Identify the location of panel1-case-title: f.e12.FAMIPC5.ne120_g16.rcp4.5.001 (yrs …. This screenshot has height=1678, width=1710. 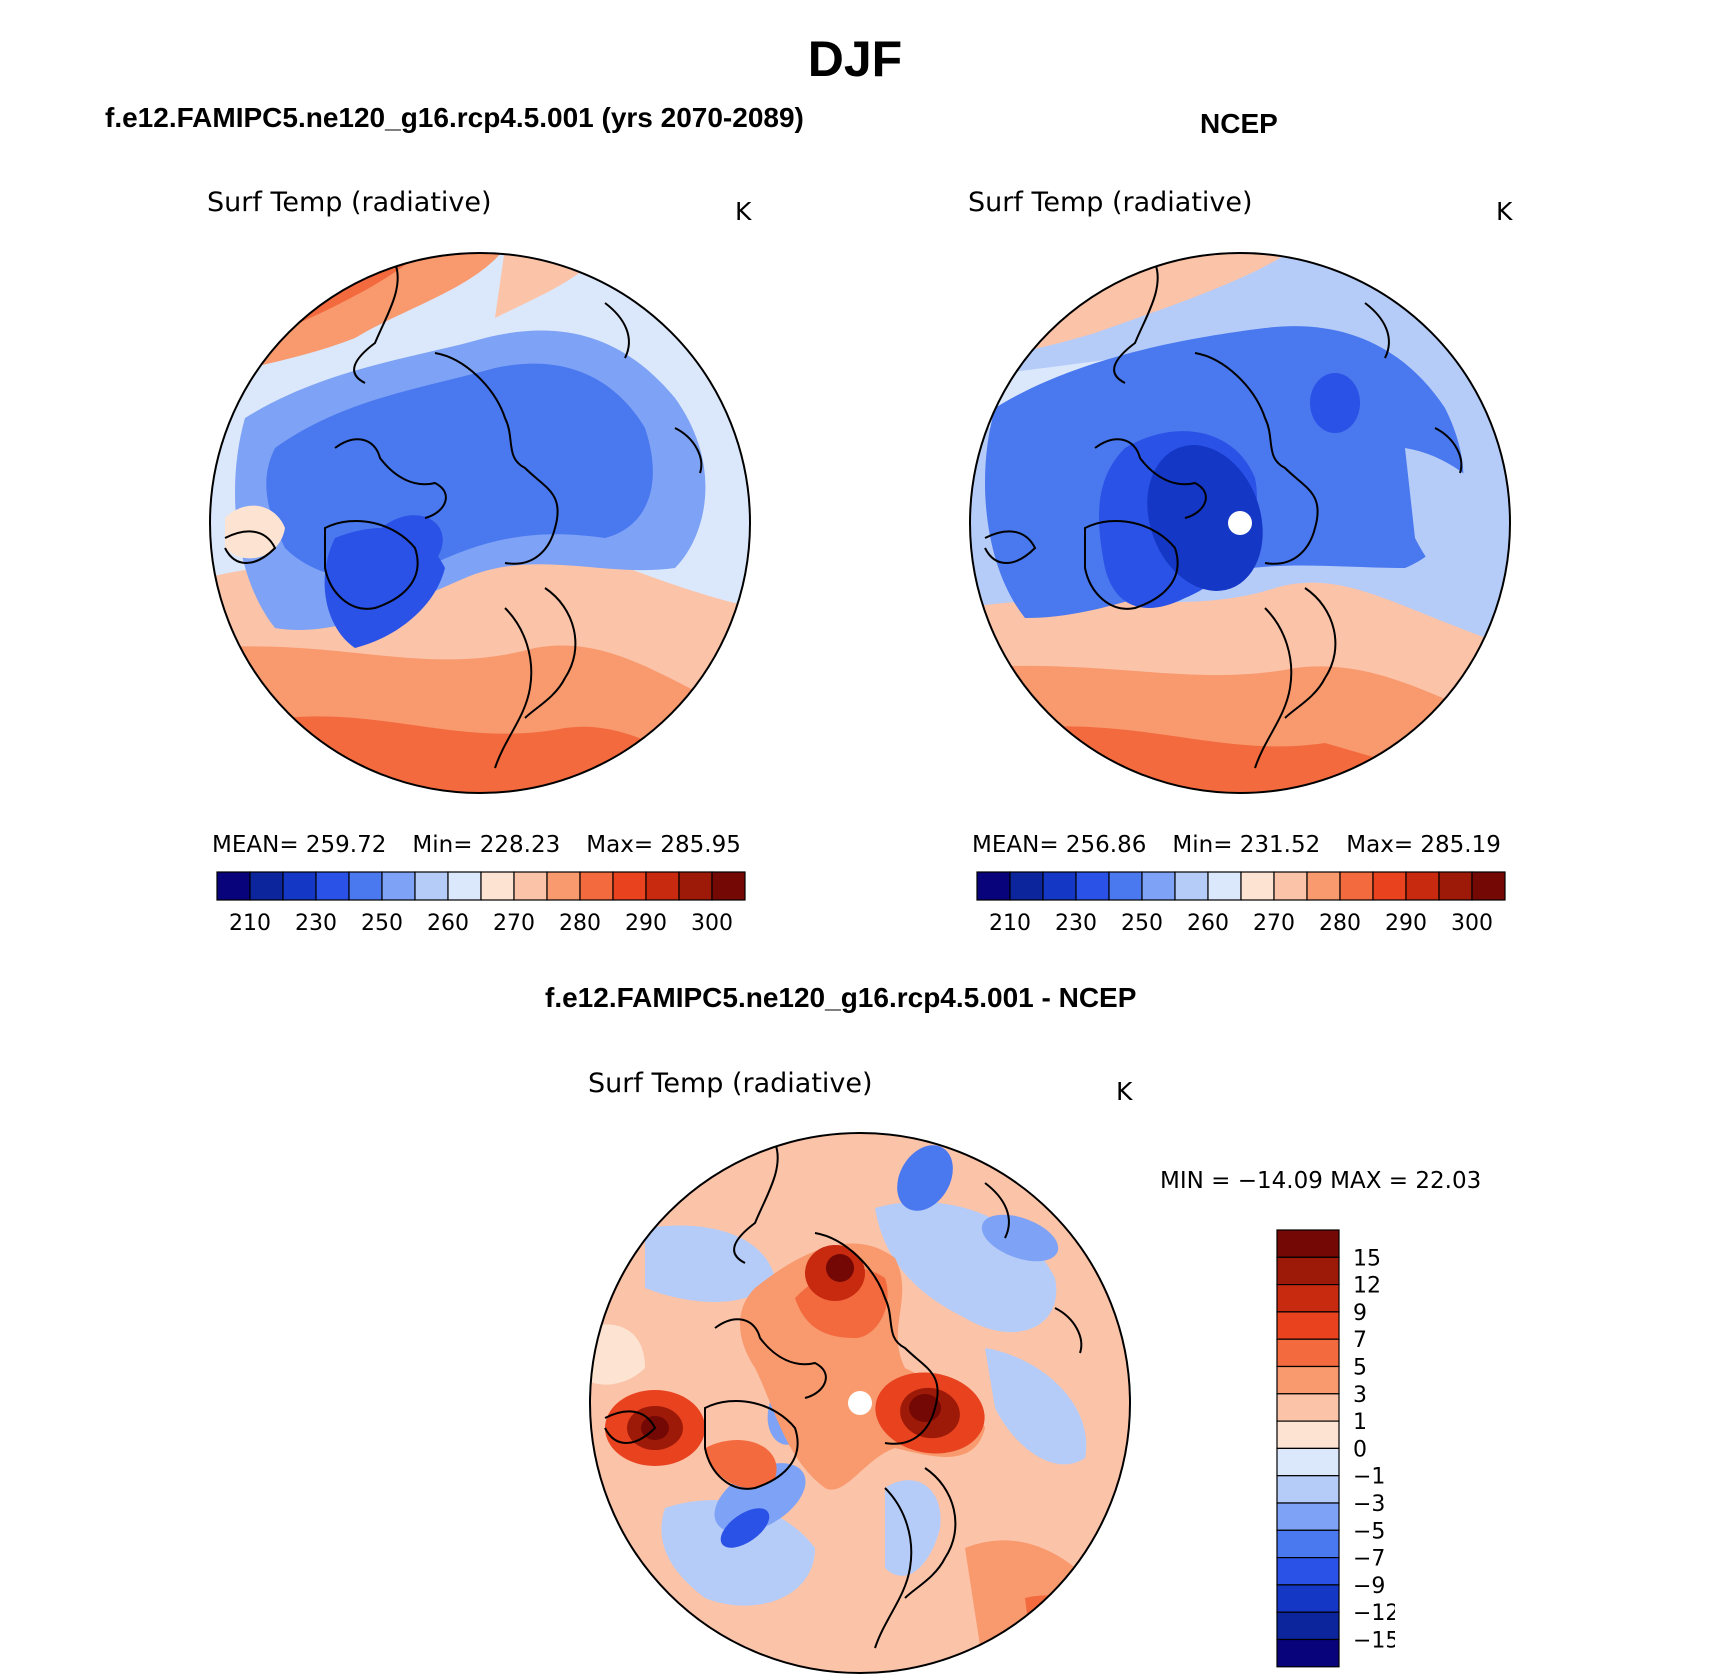
(454, 117).